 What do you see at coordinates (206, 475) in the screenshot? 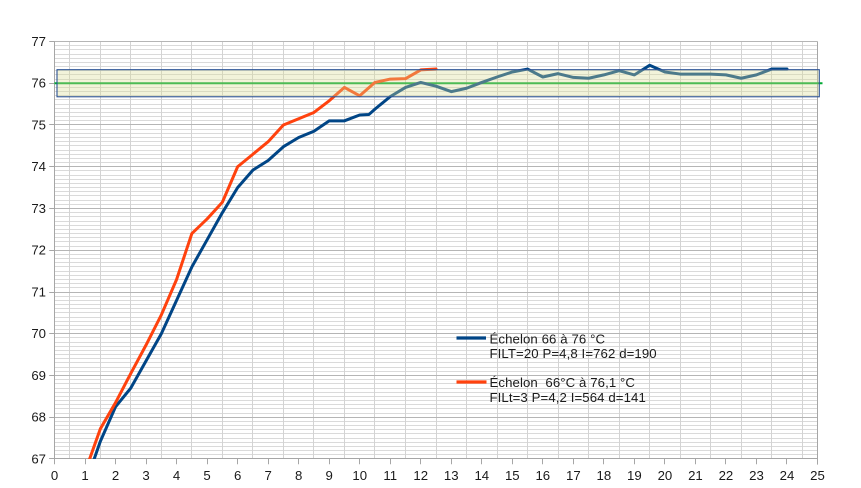
I see `svg-text: 5` at bounding box center [206, 475].